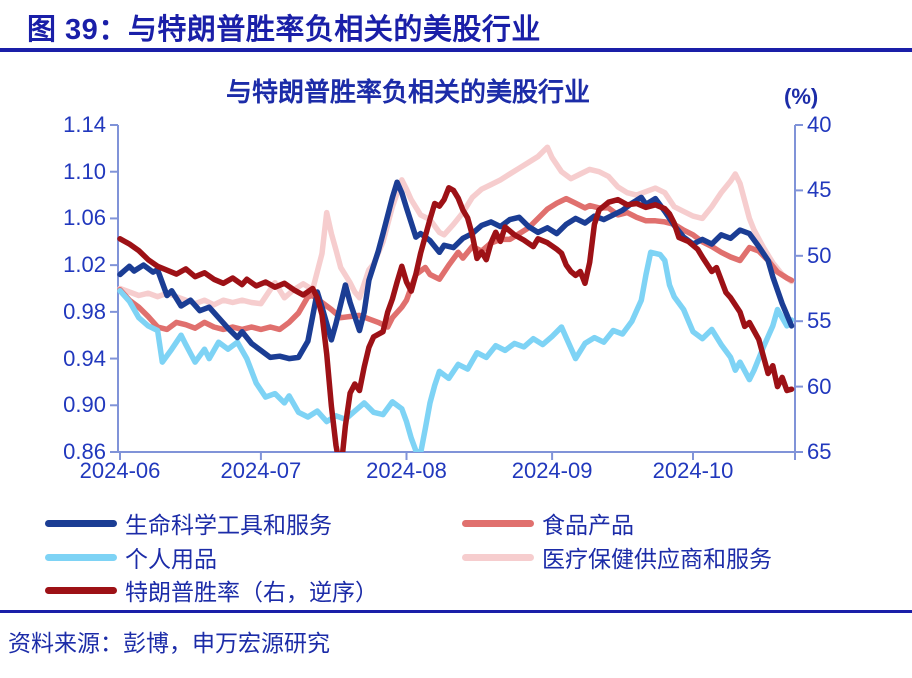 The image size is (912, 678). I want to click on y-left-tick-1.06: 1.06, so click(84, 218).